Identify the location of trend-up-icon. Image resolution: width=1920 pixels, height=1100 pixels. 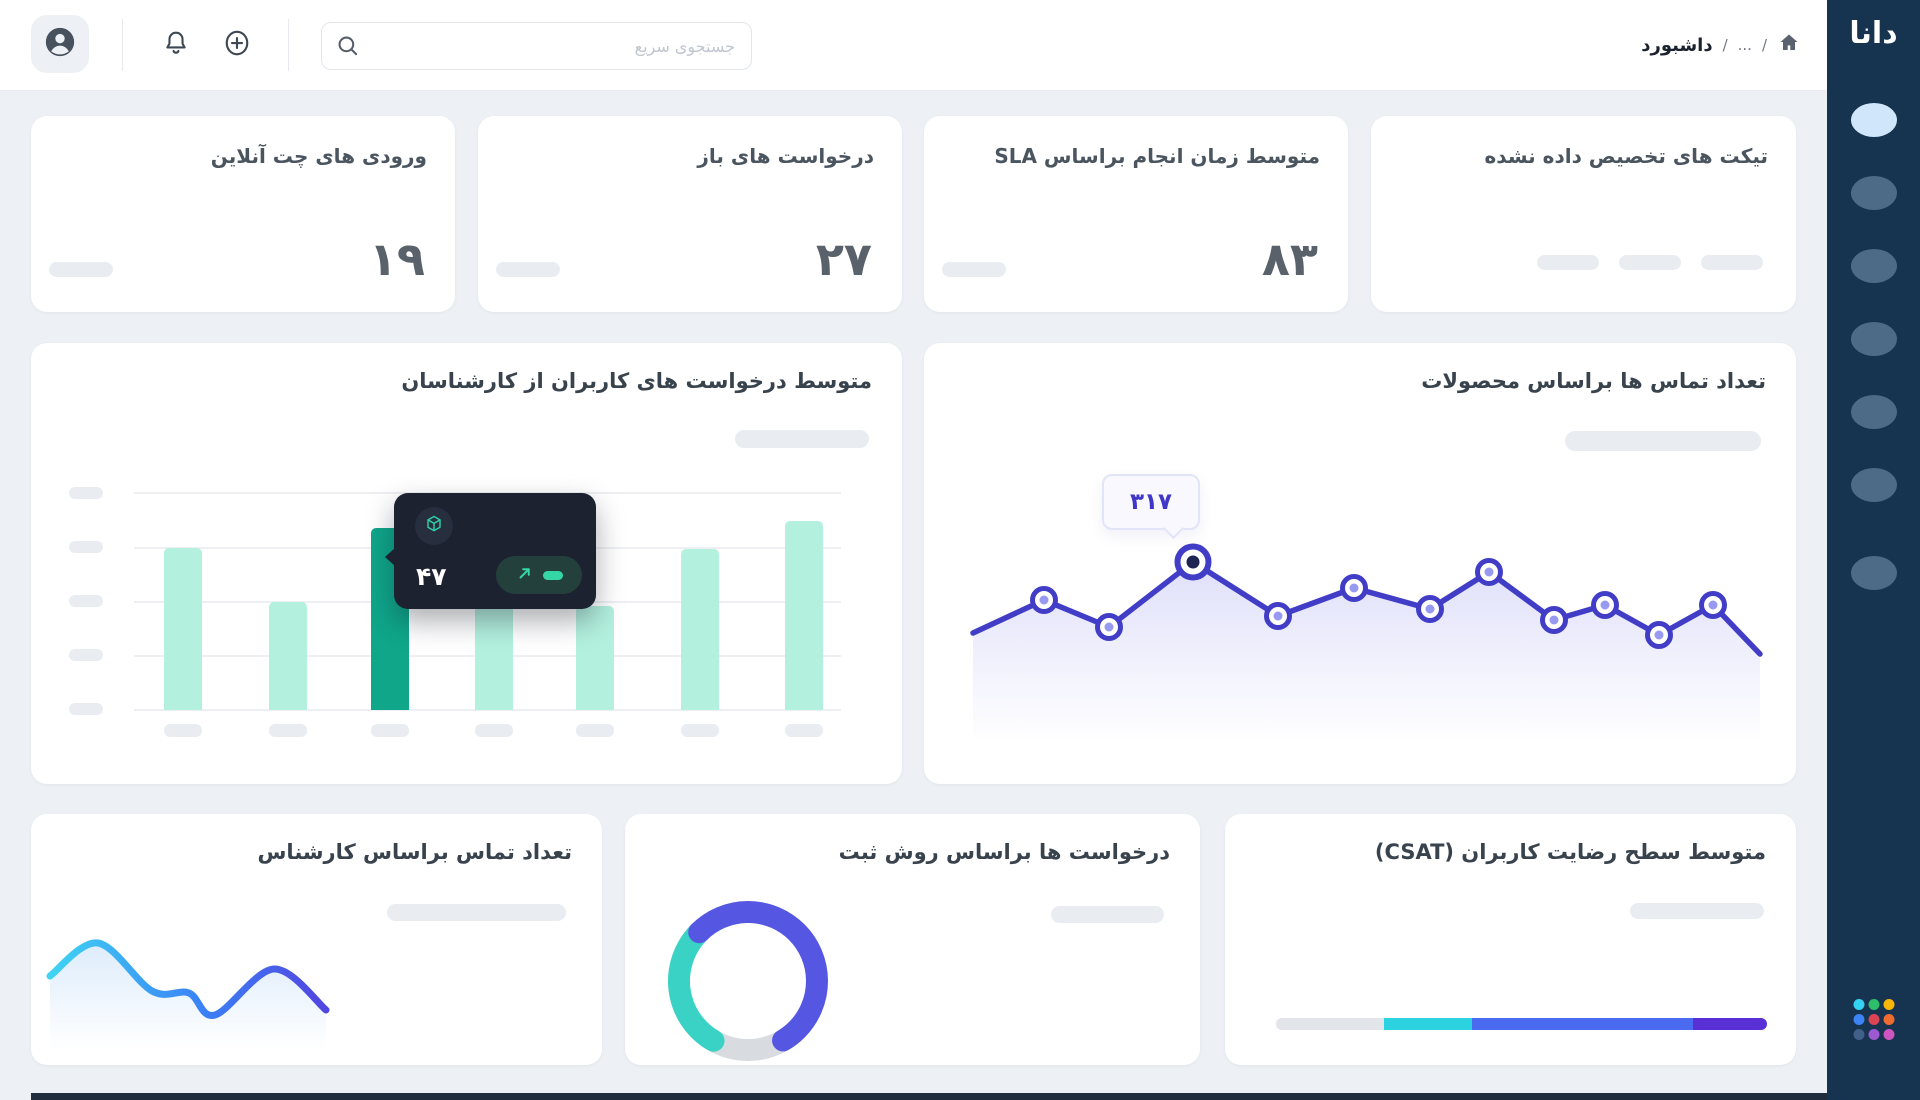
(525, 575).